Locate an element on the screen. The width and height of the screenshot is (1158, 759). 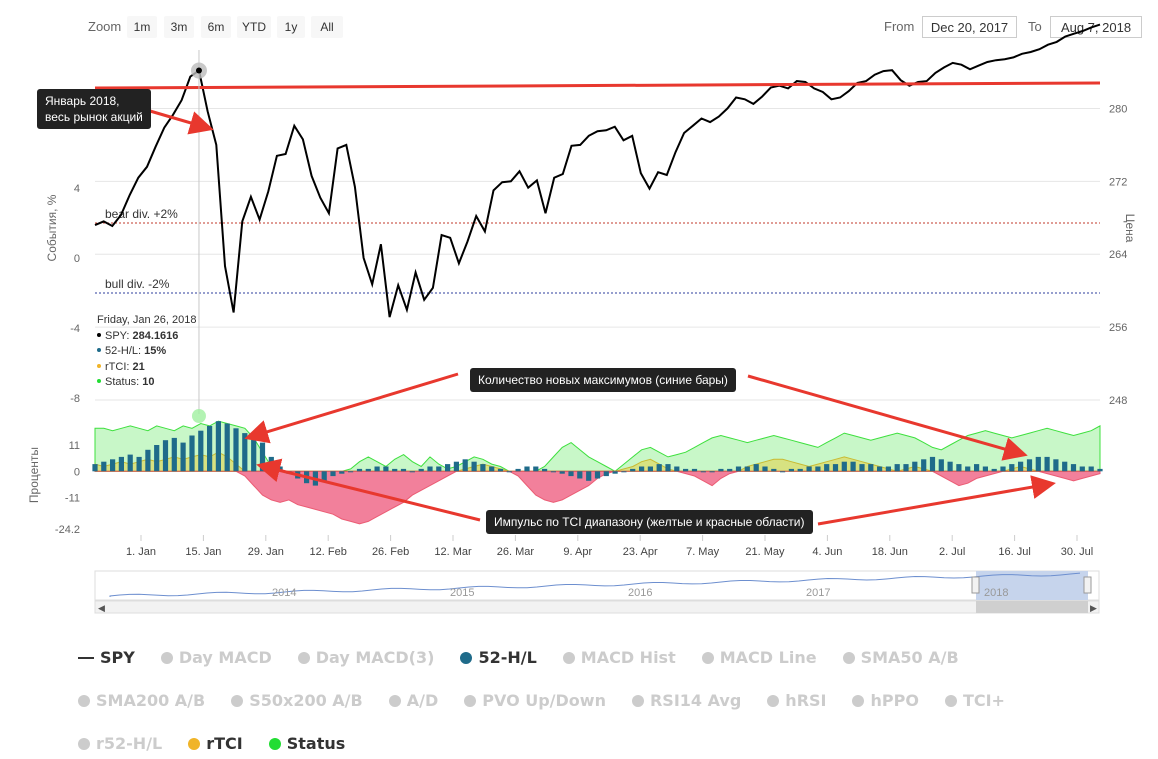
legend-label: S50x200 A/B is located at coordinates (306, 700).